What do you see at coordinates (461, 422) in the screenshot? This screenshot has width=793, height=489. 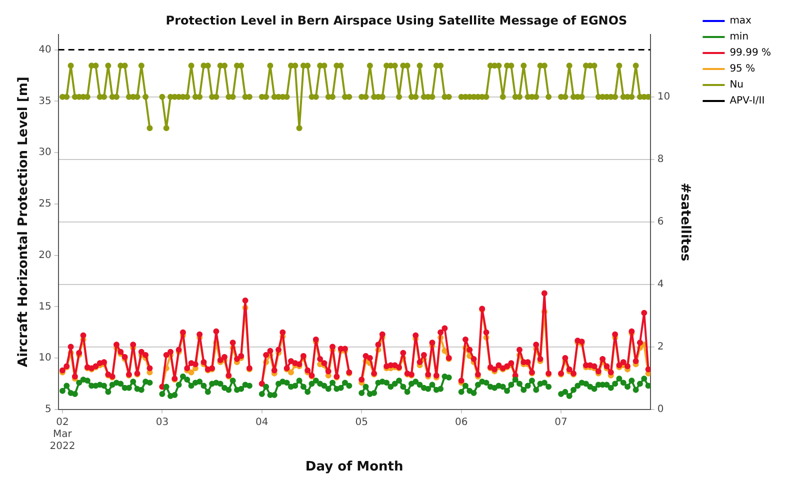 I see `x-tick-label: 06` at bounding box center [461, 422].